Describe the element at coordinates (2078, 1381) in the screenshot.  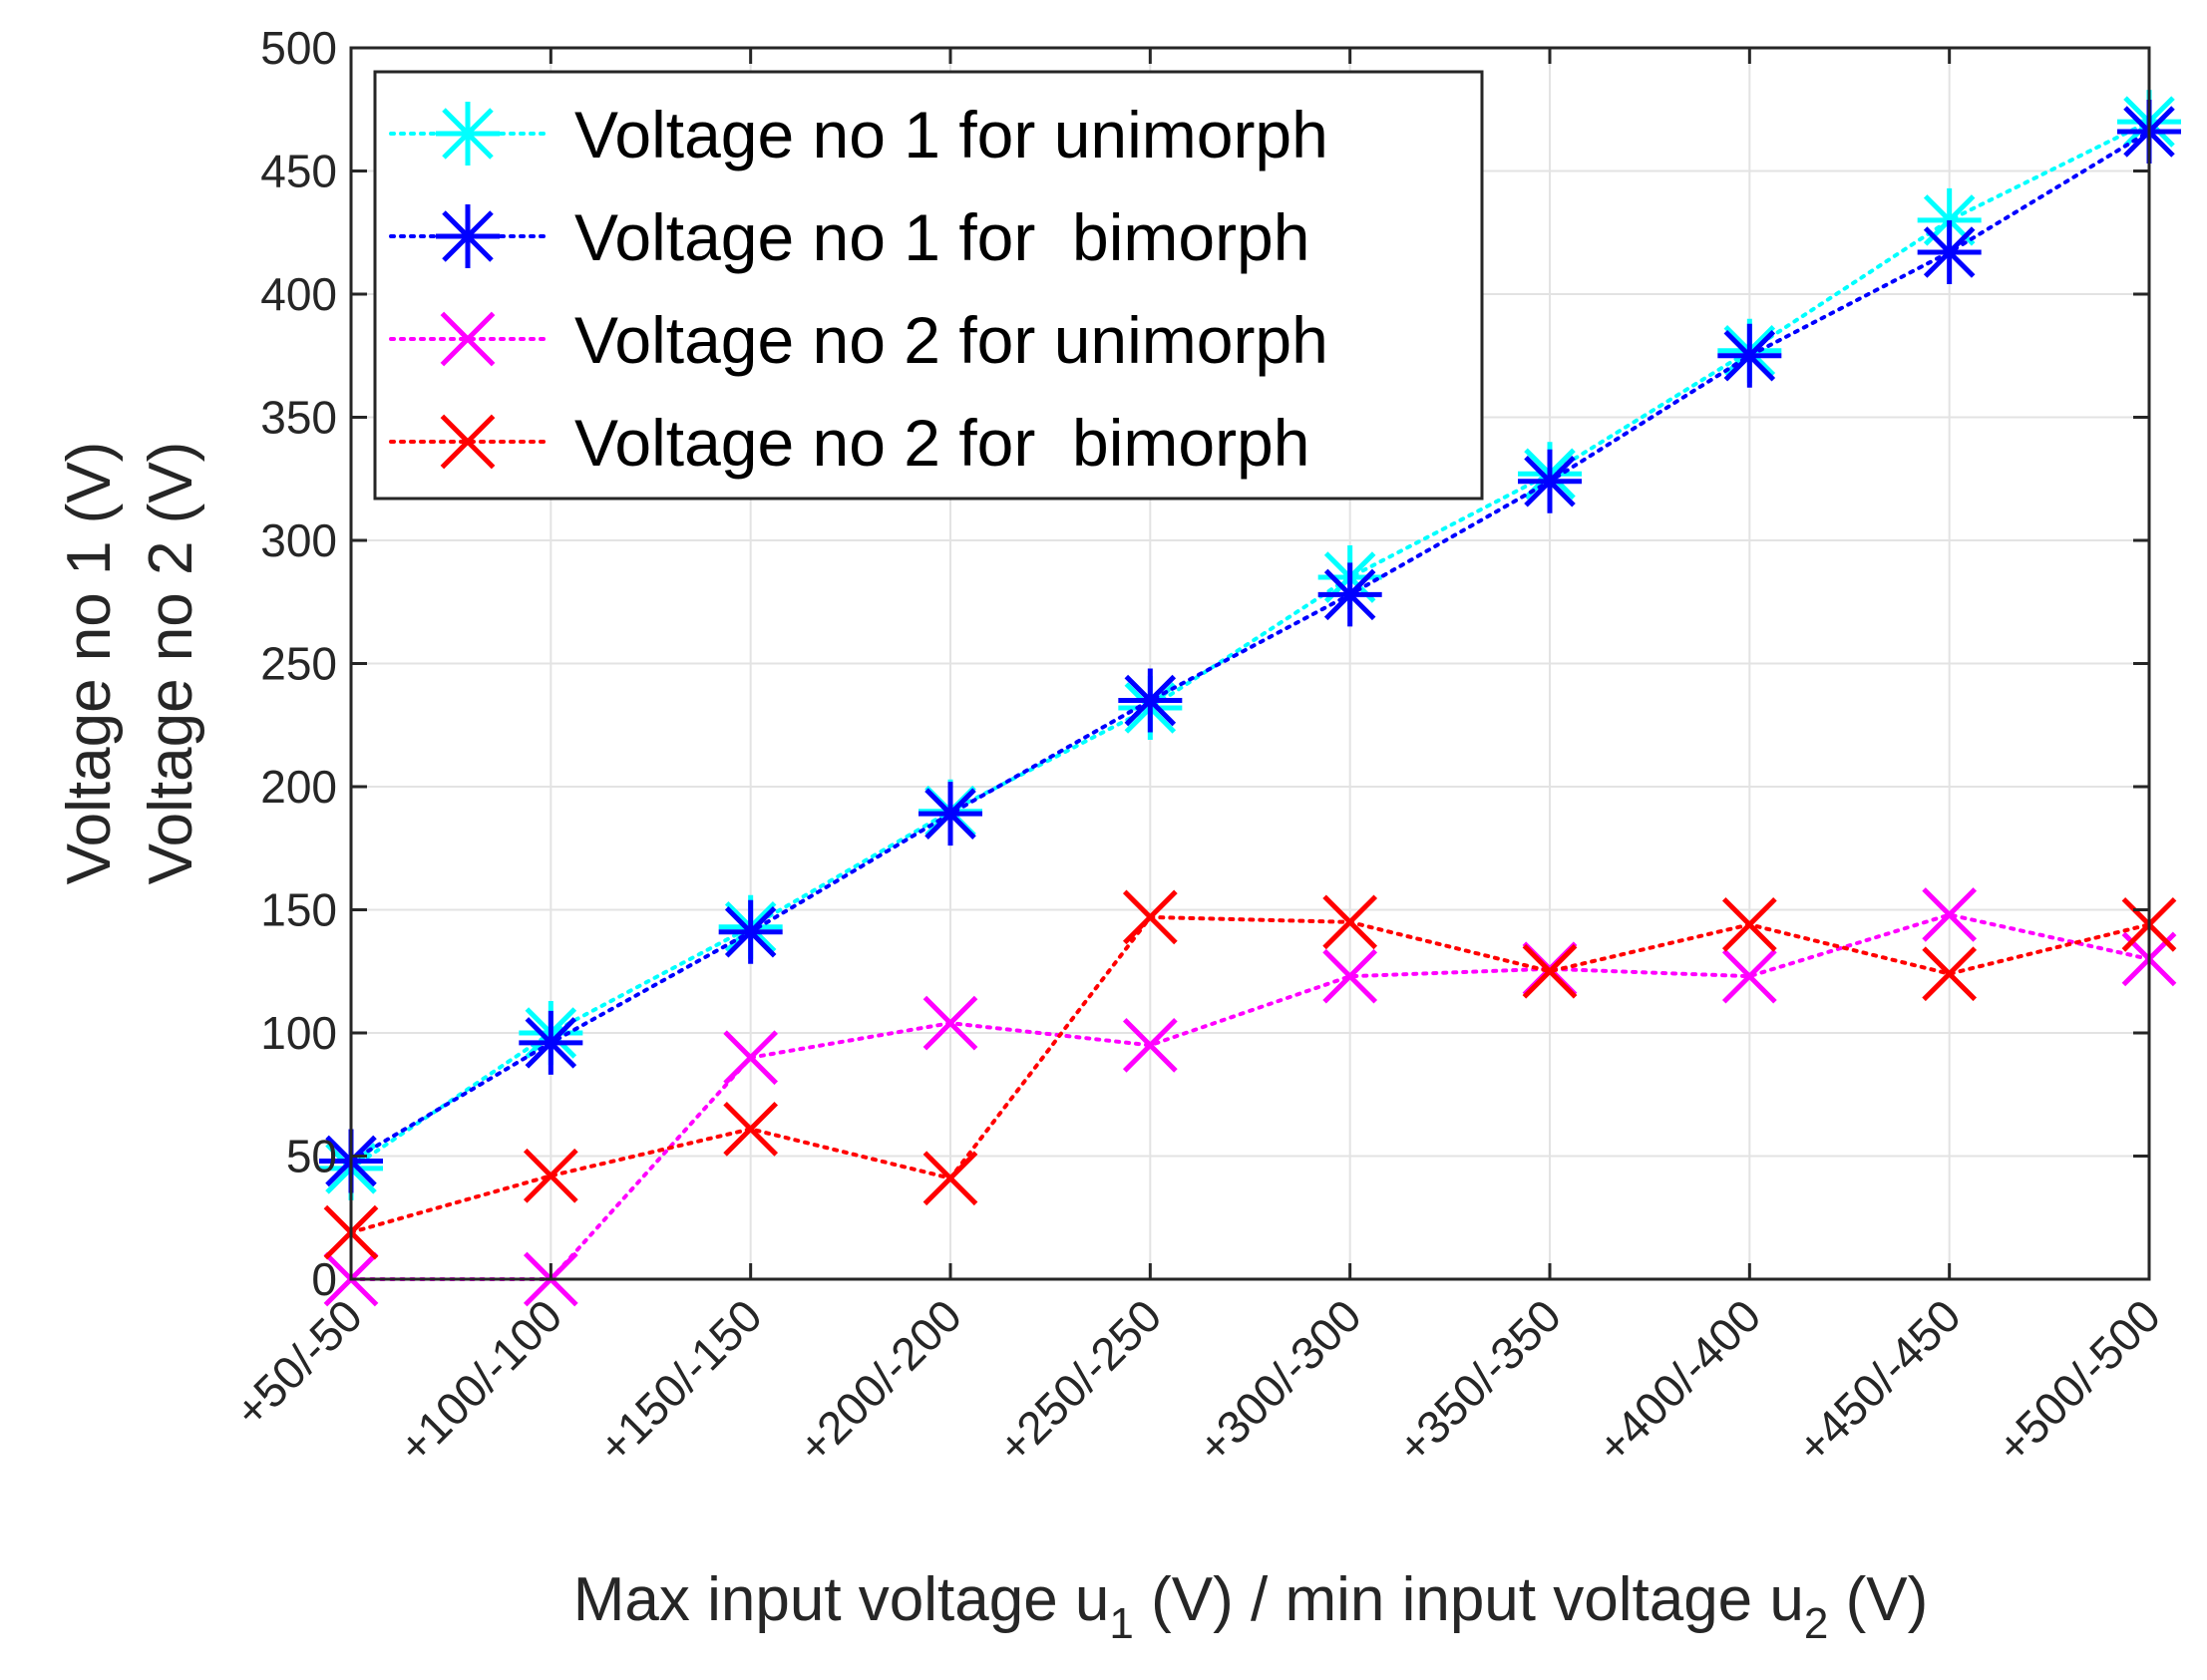
I see `x-tick-label: +500/-500` at that location.